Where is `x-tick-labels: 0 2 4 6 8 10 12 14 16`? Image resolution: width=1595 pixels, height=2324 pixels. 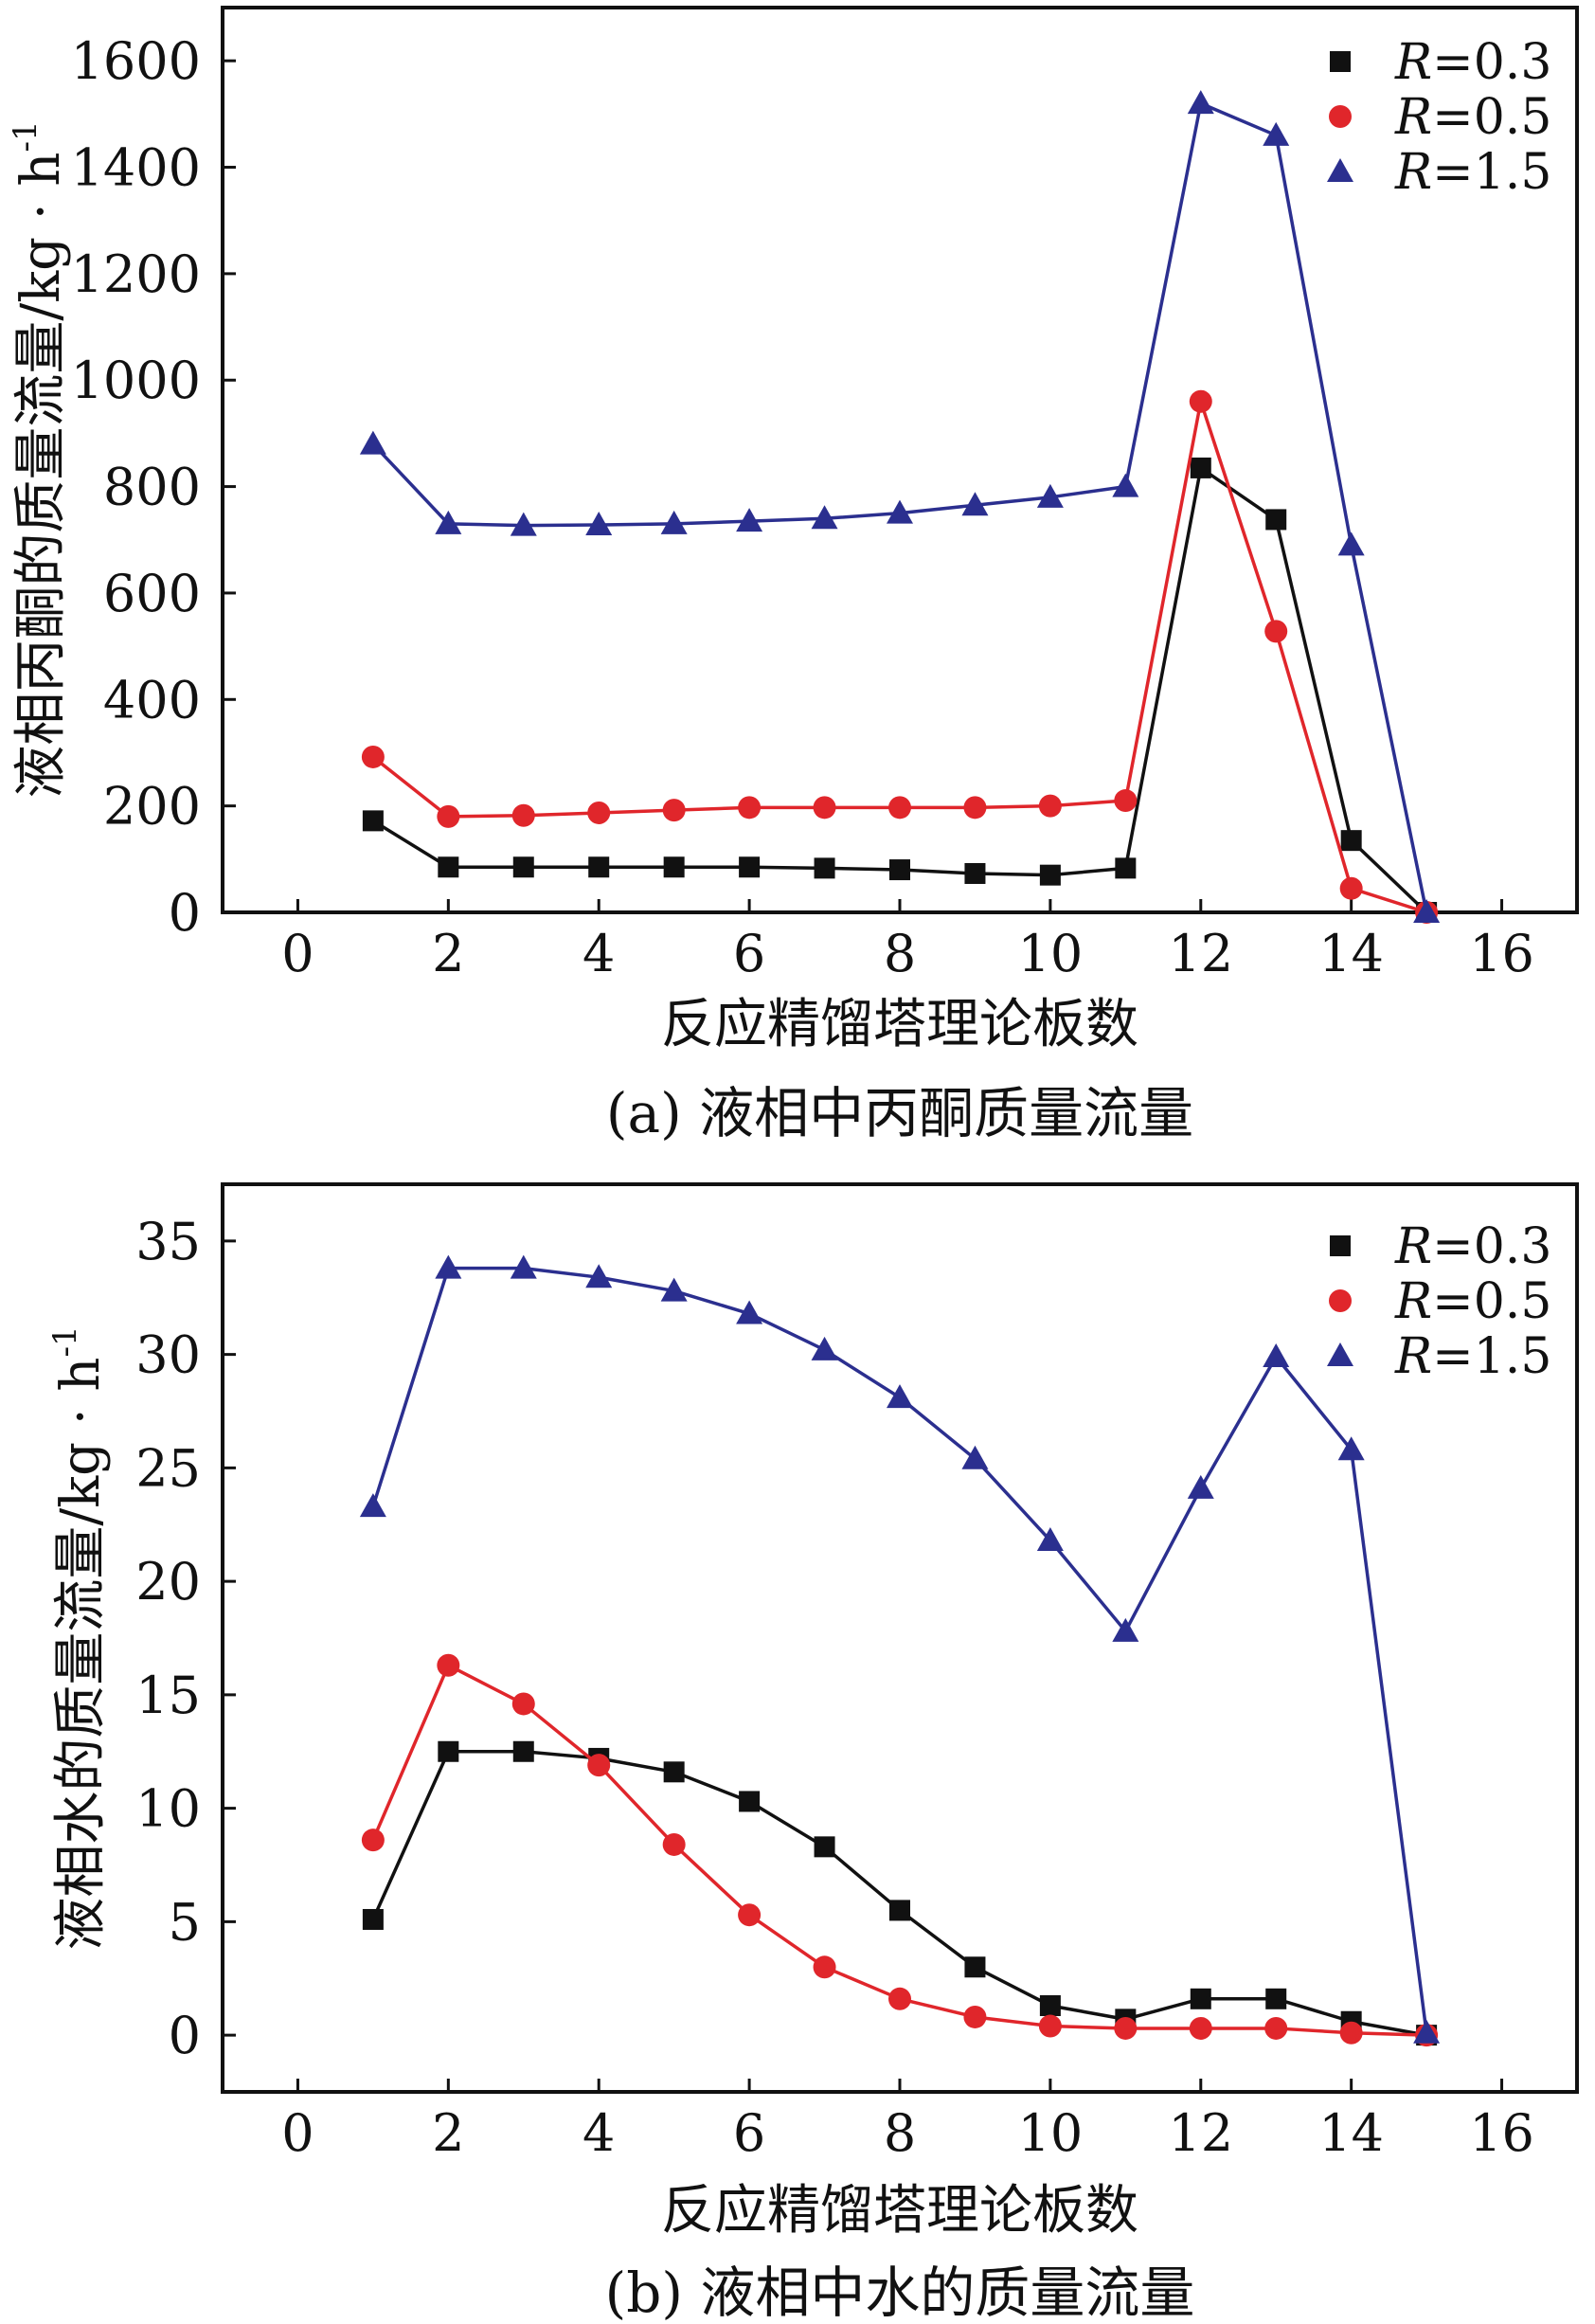 x-tick-labels: 0 2 4 6 8 10 12 14 16 is located at coordinates (907, 953).